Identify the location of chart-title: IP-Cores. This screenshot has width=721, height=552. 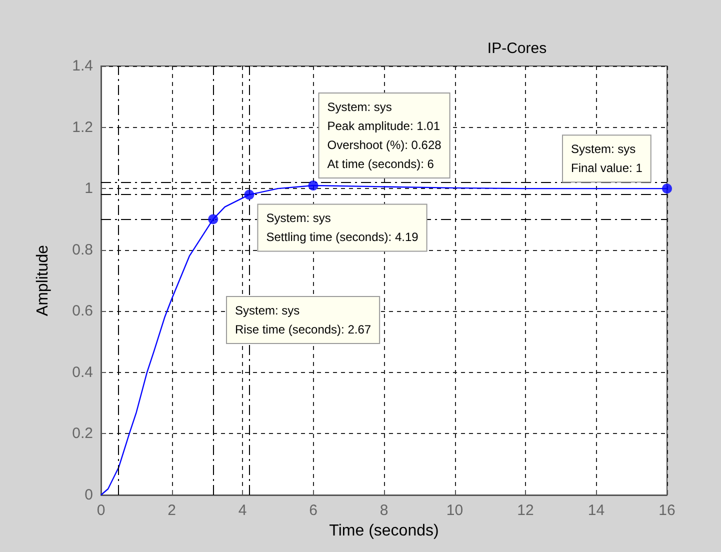
(517, 48).